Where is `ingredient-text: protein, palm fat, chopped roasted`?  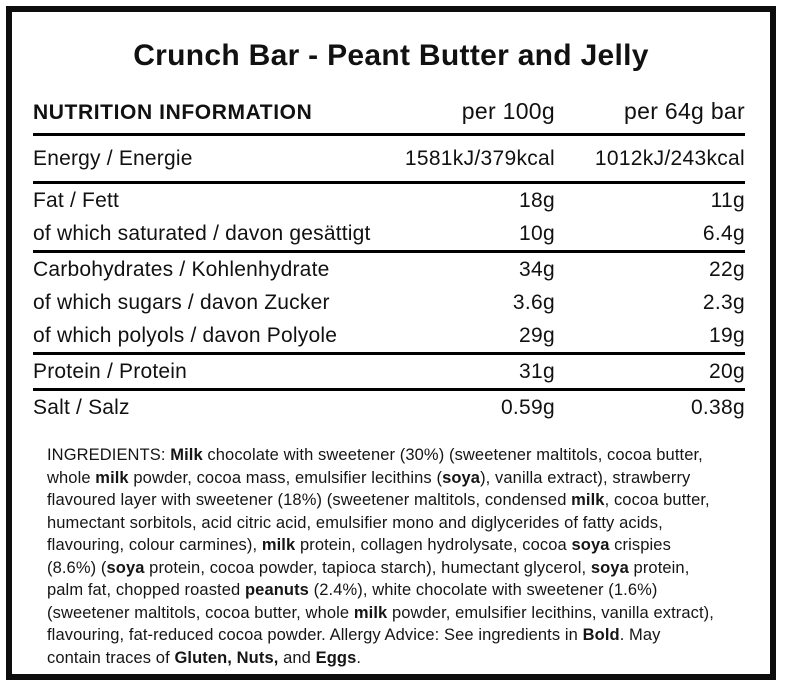 ingredient-text: protein, palm fat, chopped roasted is located at coordinates (368, 579).